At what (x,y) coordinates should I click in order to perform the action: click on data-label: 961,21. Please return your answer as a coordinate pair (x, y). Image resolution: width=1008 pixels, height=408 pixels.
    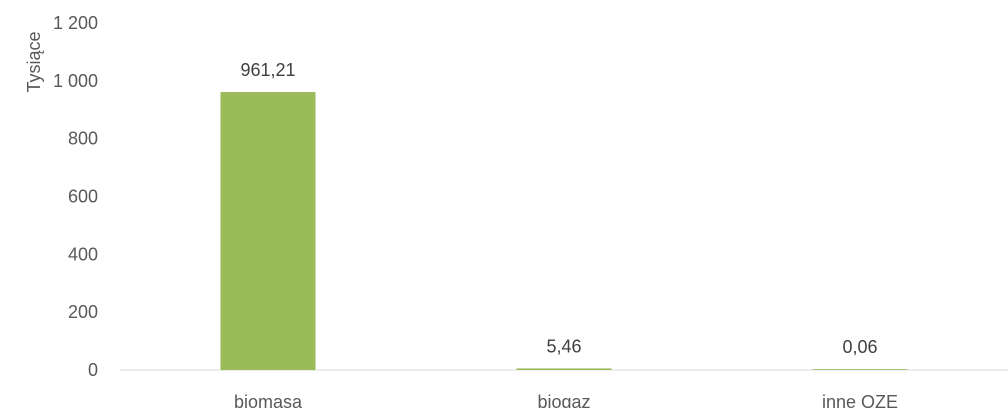
    Looking at the image, I should click on (267, 70).